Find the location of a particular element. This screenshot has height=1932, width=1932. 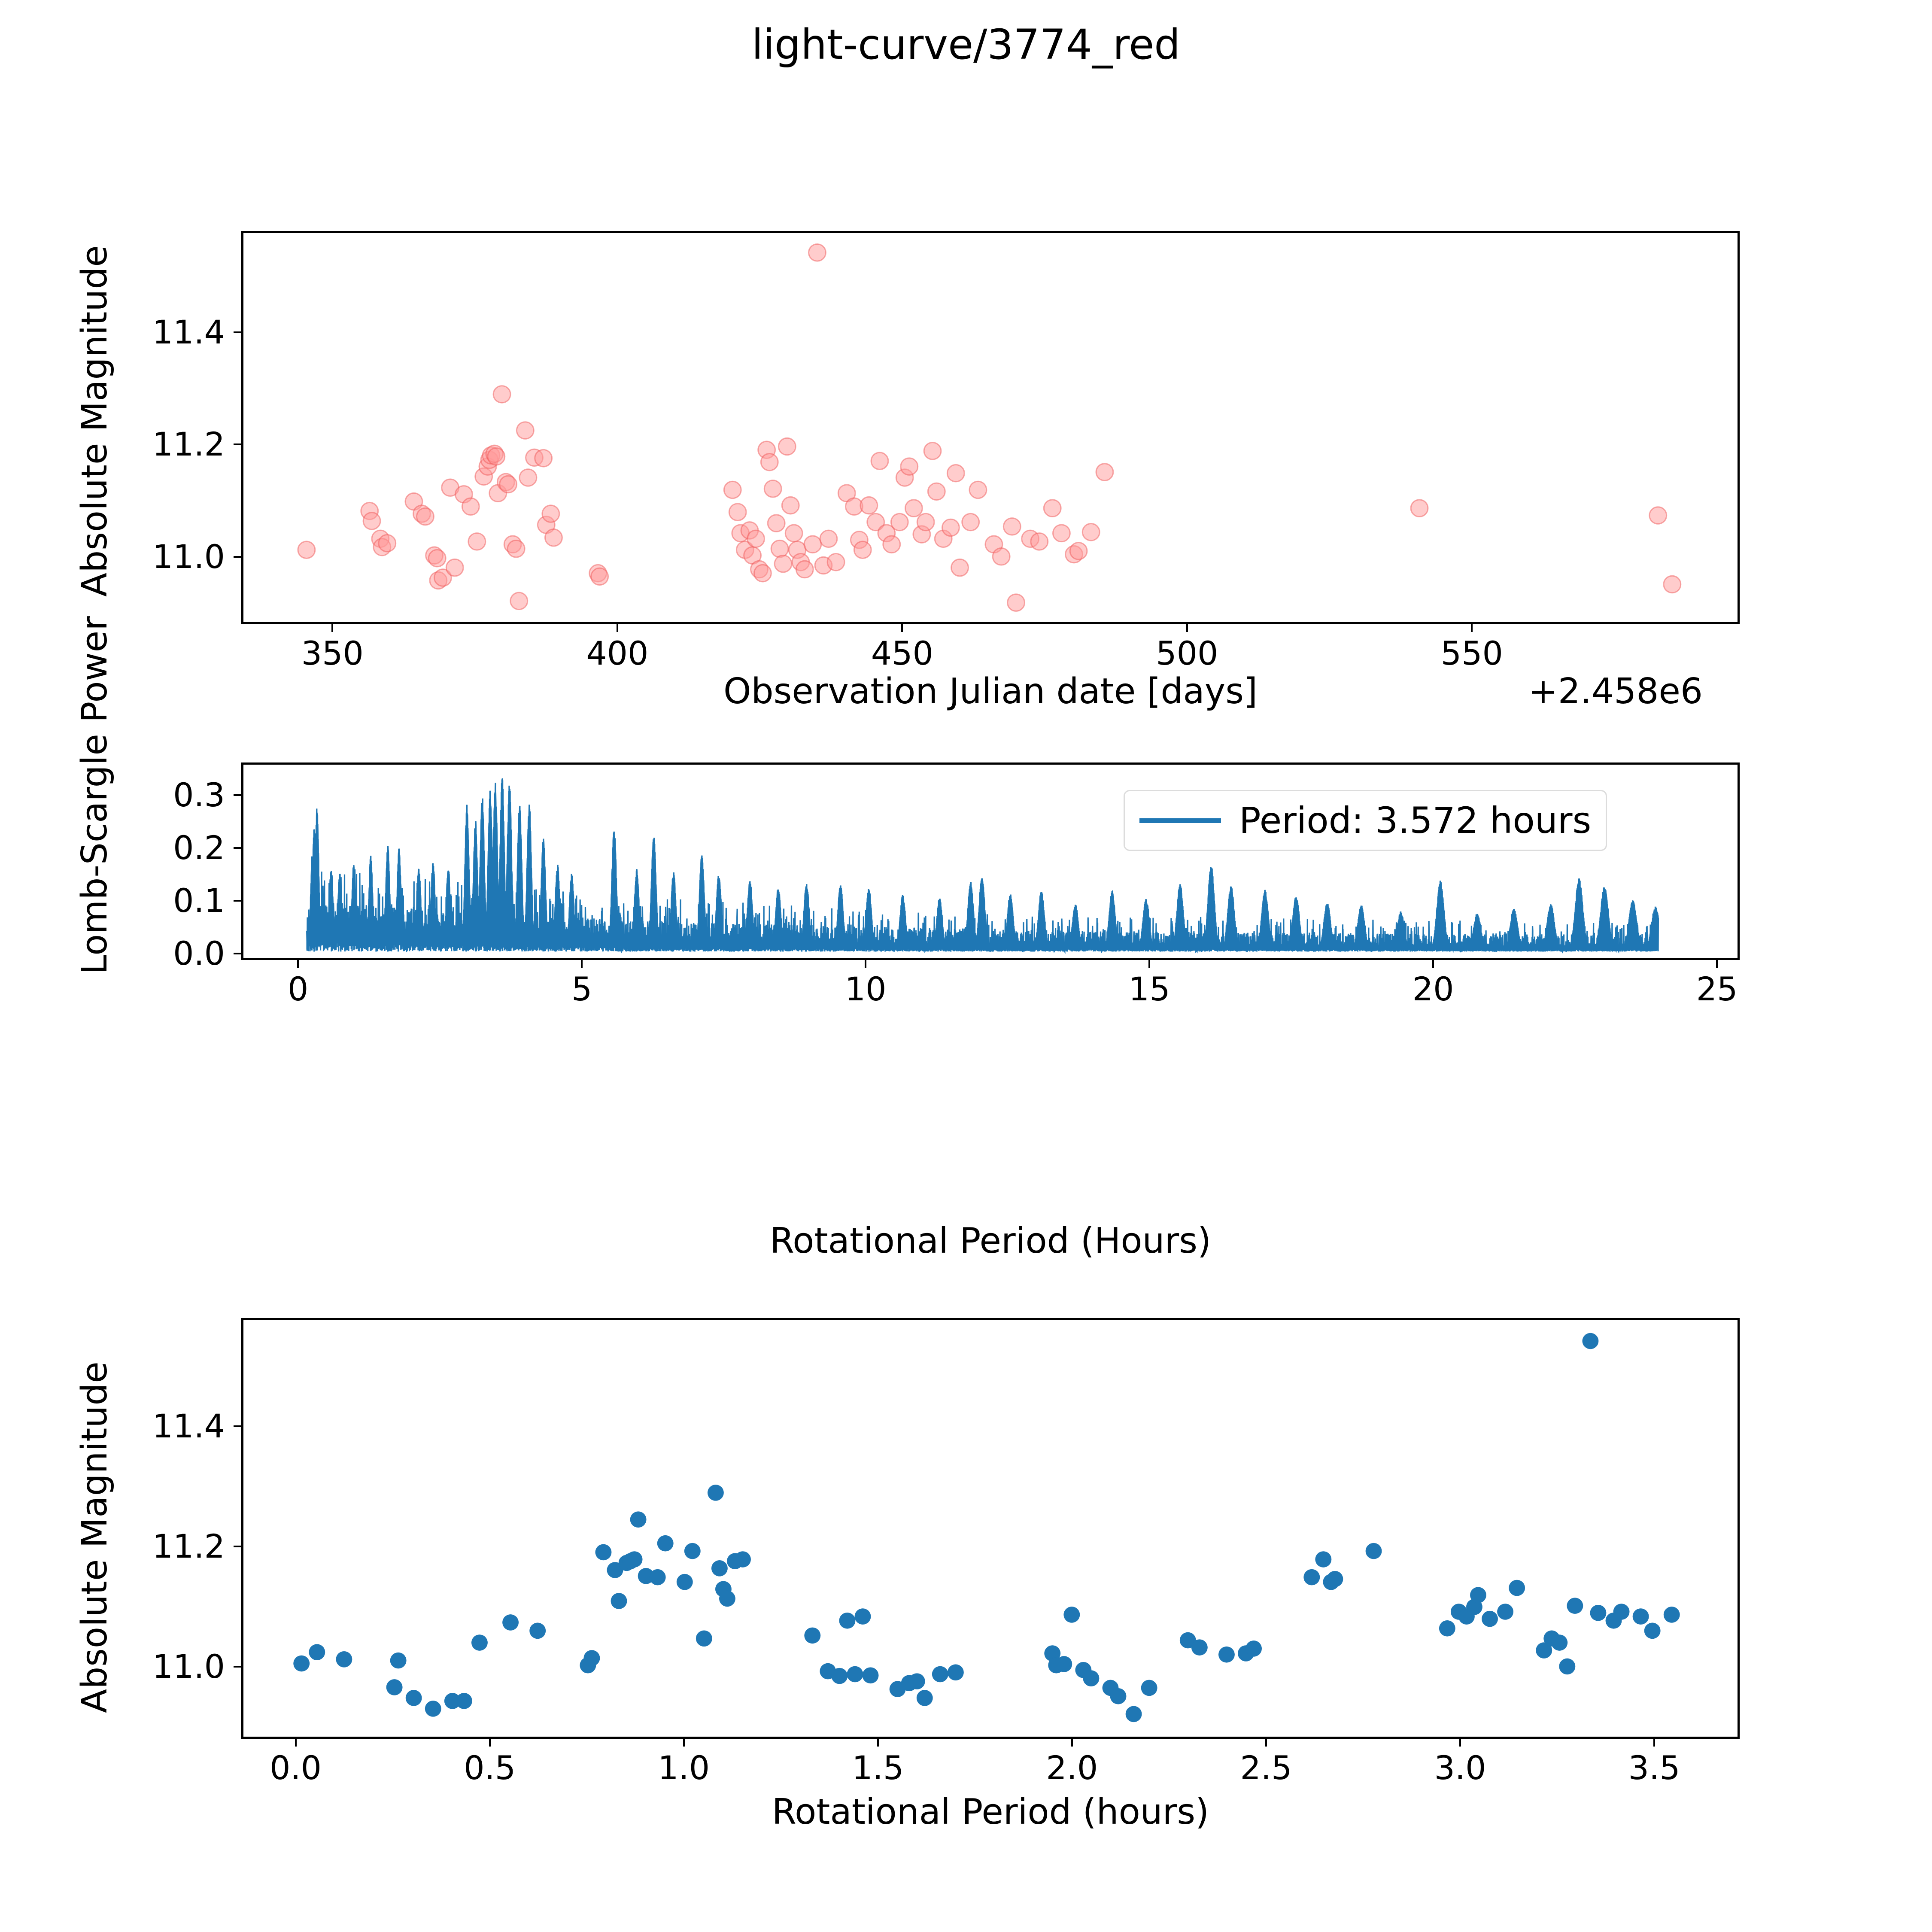

x-tick-label: 10 is located at coordinates (865, 989).